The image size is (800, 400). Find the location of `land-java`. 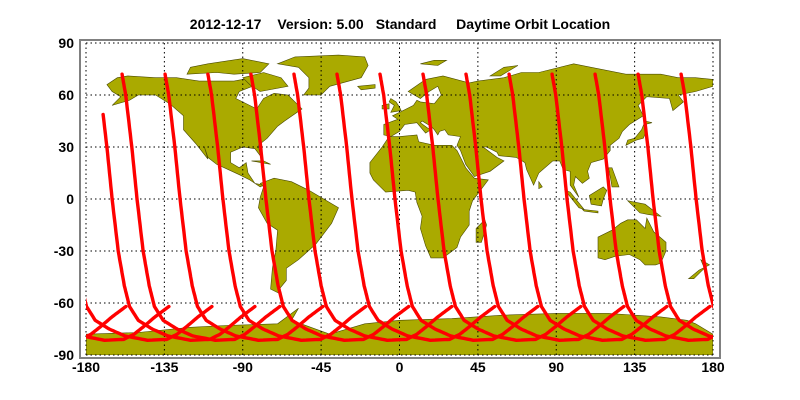

land-java is located at coordinates (590, 211).